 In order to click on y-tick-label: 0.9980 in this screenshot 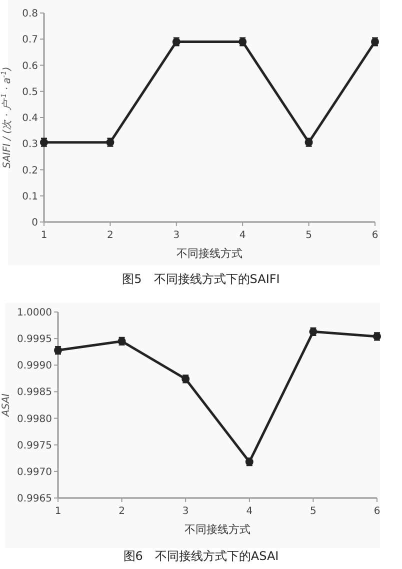, I will do `click(34, 419)`.